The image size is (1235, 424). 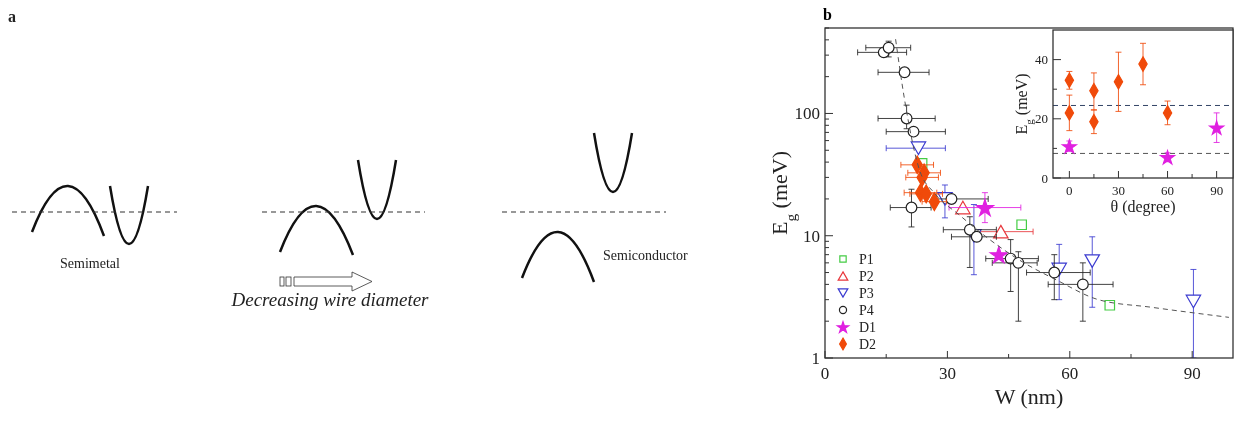 I want to click on y-tick-label: 10, so click(x=811, y=236).